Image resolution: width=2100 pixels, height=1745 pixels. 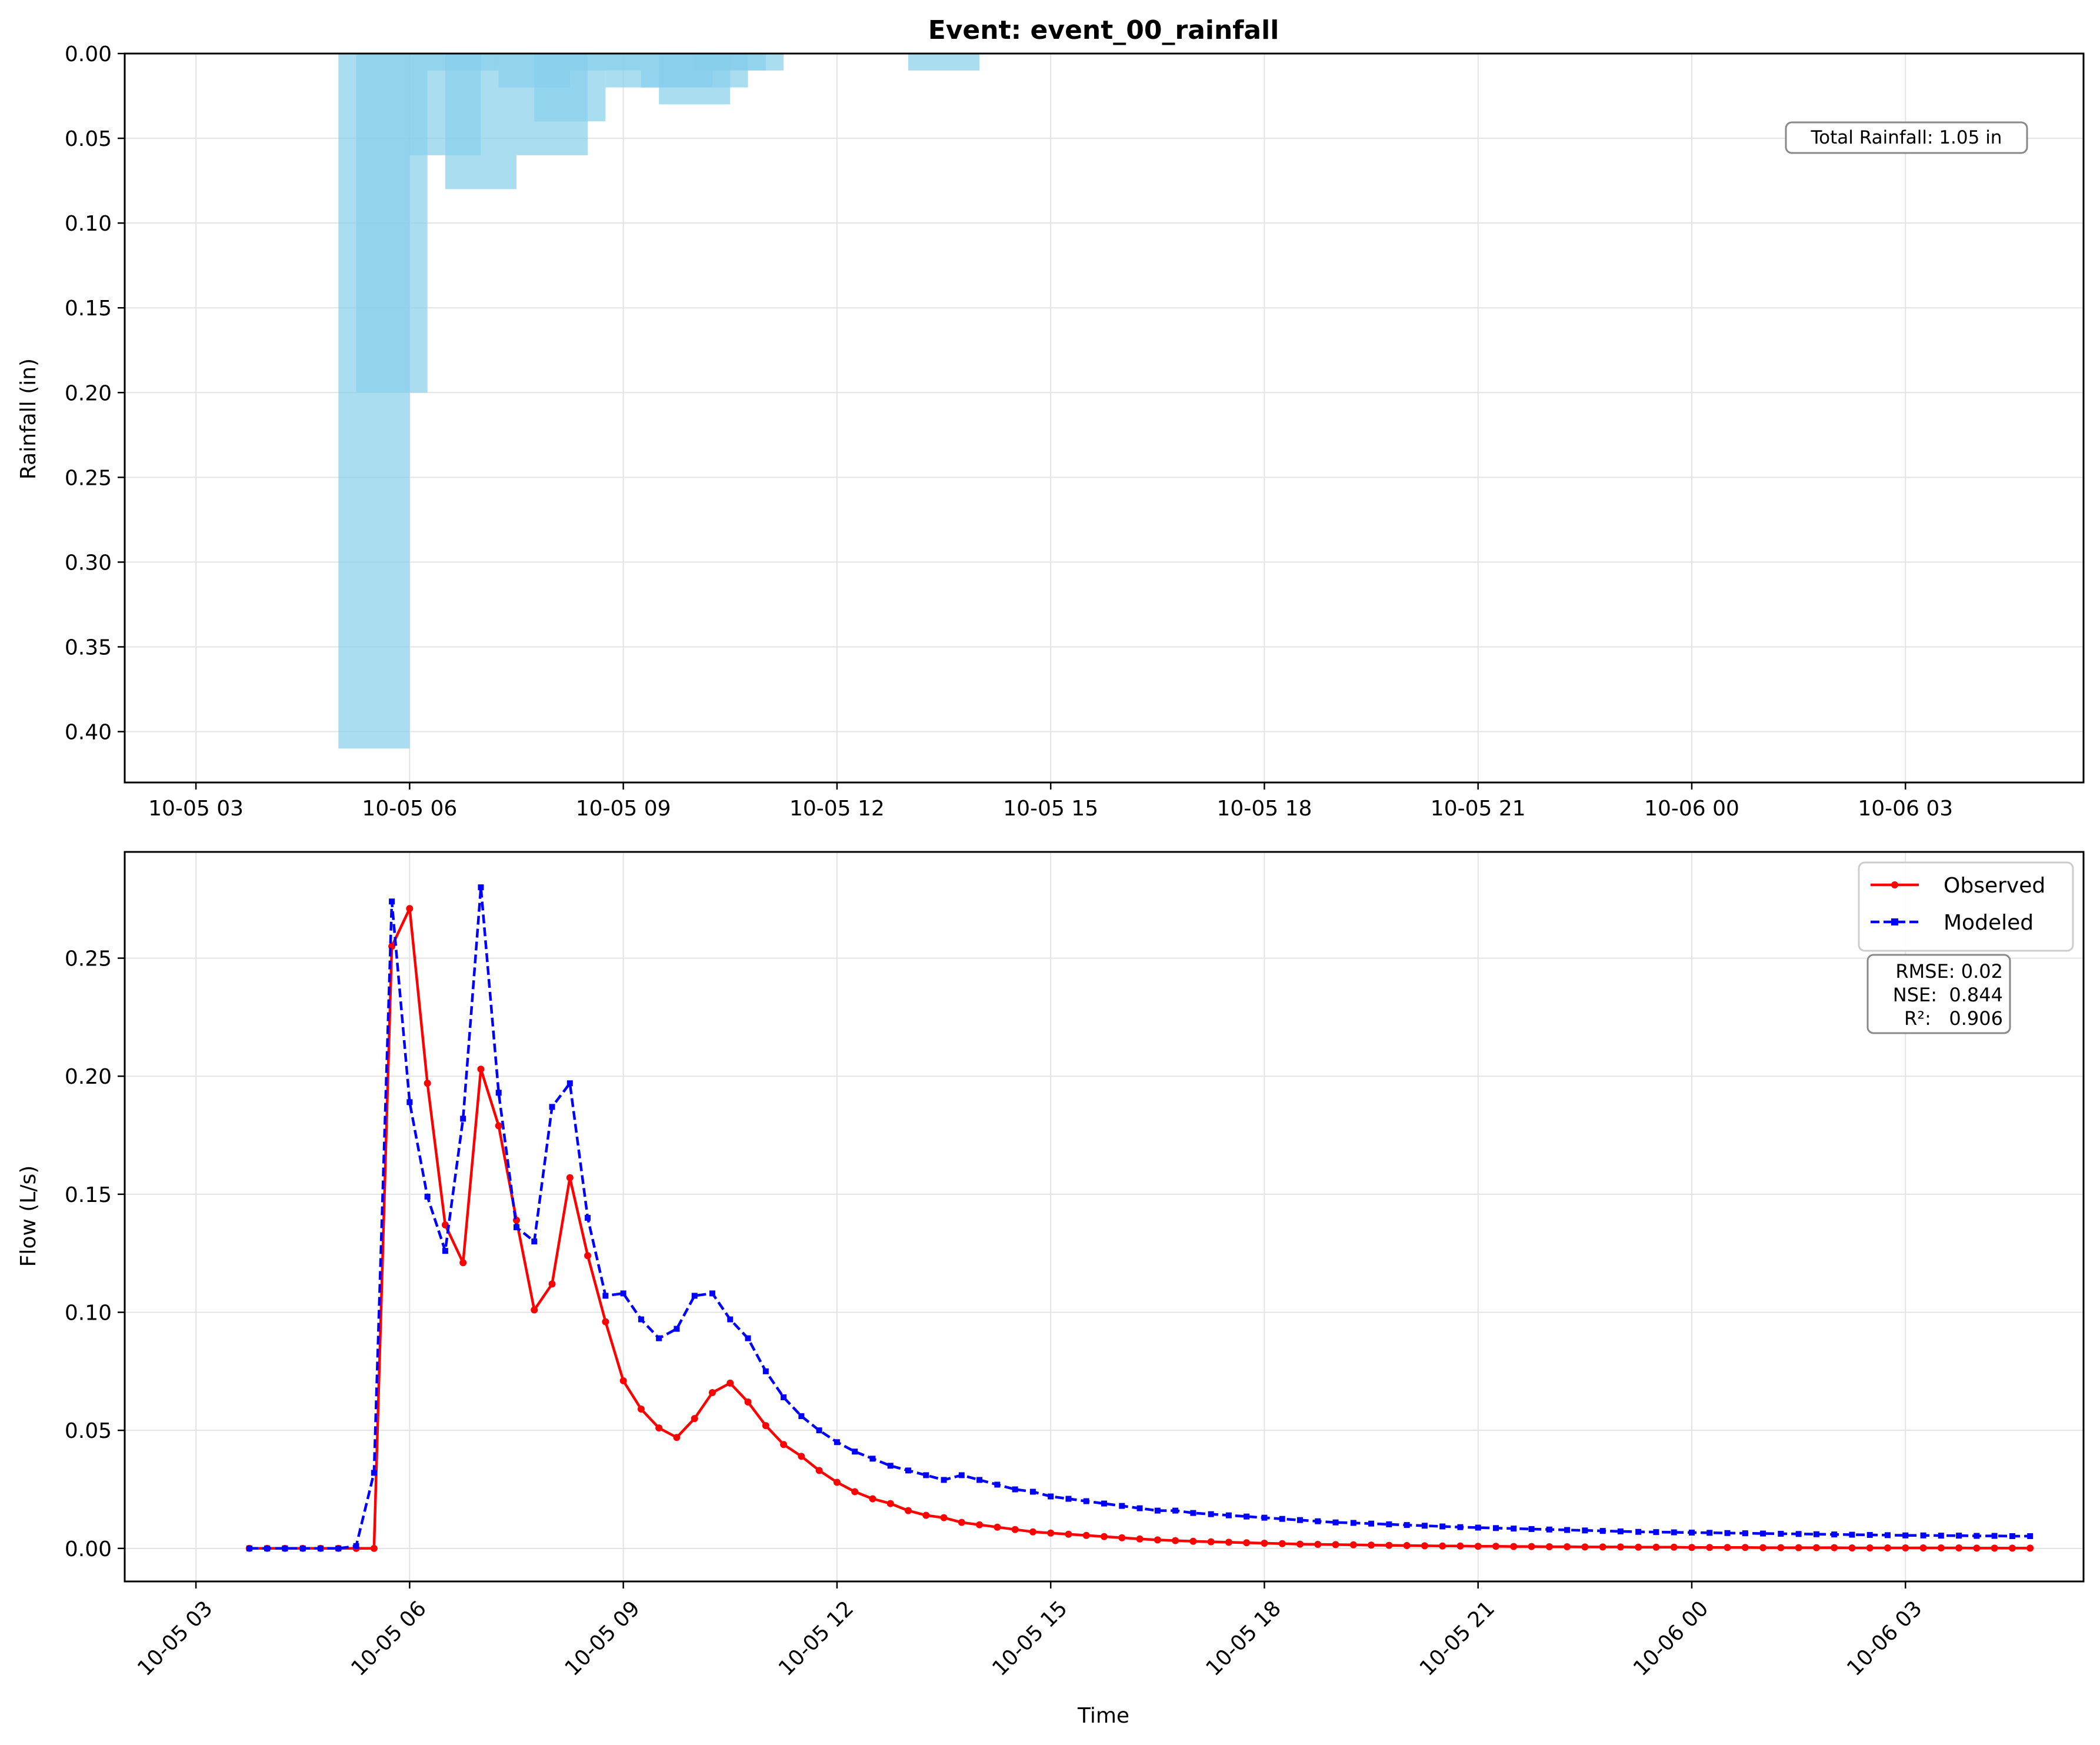 What do you see at coordinates (95, 393) in the screenshot?
I see `rainfall-y-ticks: 0.00 0.05 0.10 0.15 0.20 0.25 0.30 0.35 0.40` at bounding box center [95, 393].